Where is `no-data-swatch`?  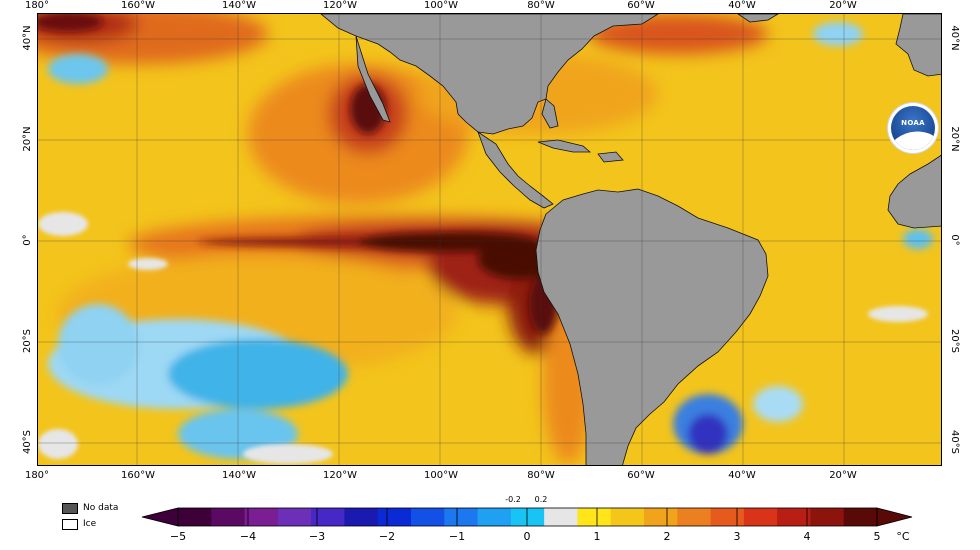 no-data-swatch is located at coordinates (70, 508).